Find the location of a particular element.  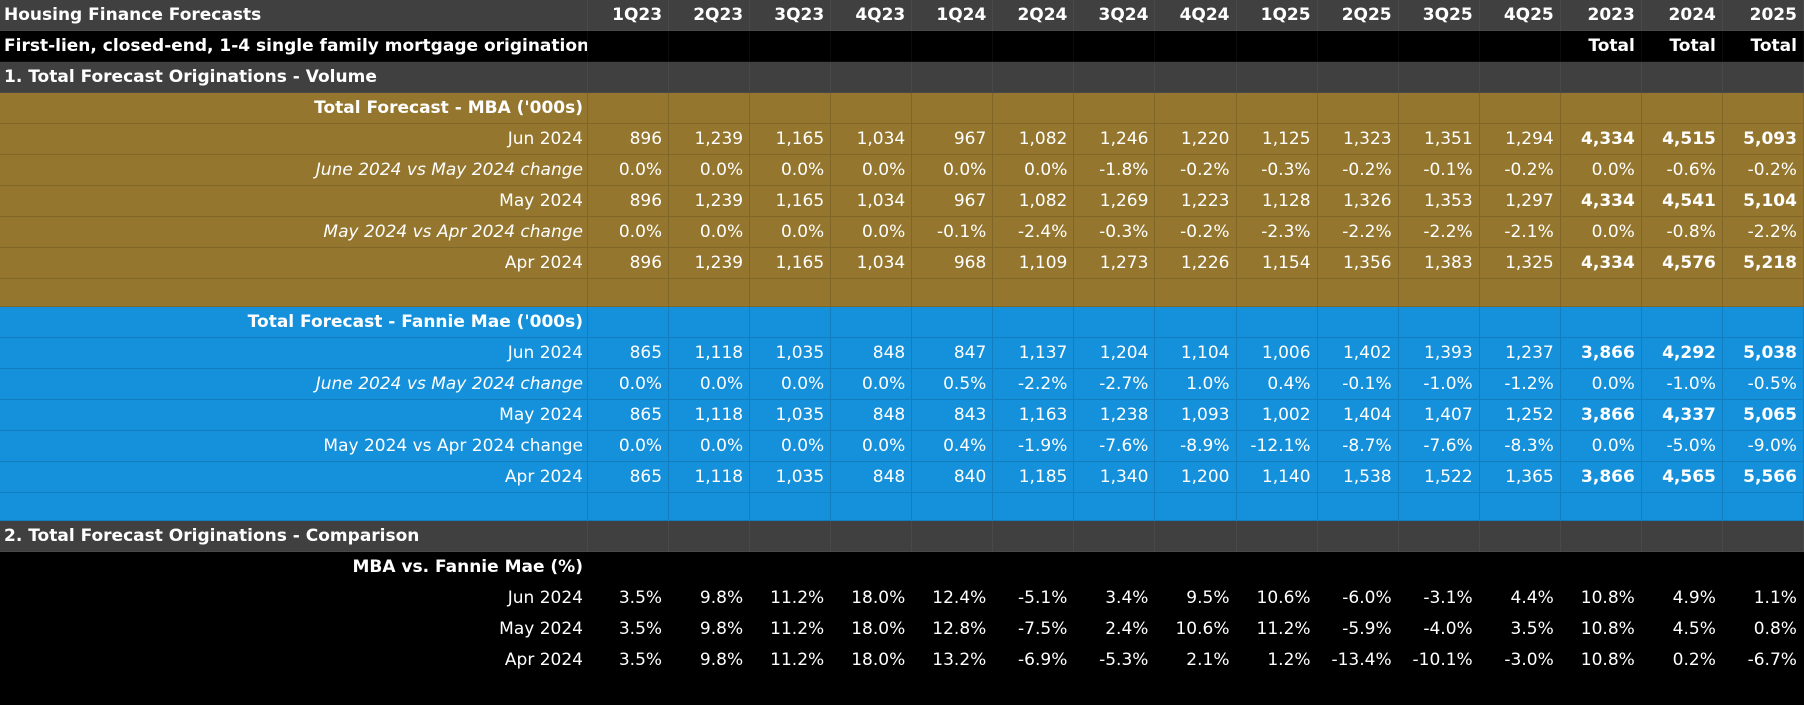

row-label: Jun 2024 is located at coordinates (294, 139).